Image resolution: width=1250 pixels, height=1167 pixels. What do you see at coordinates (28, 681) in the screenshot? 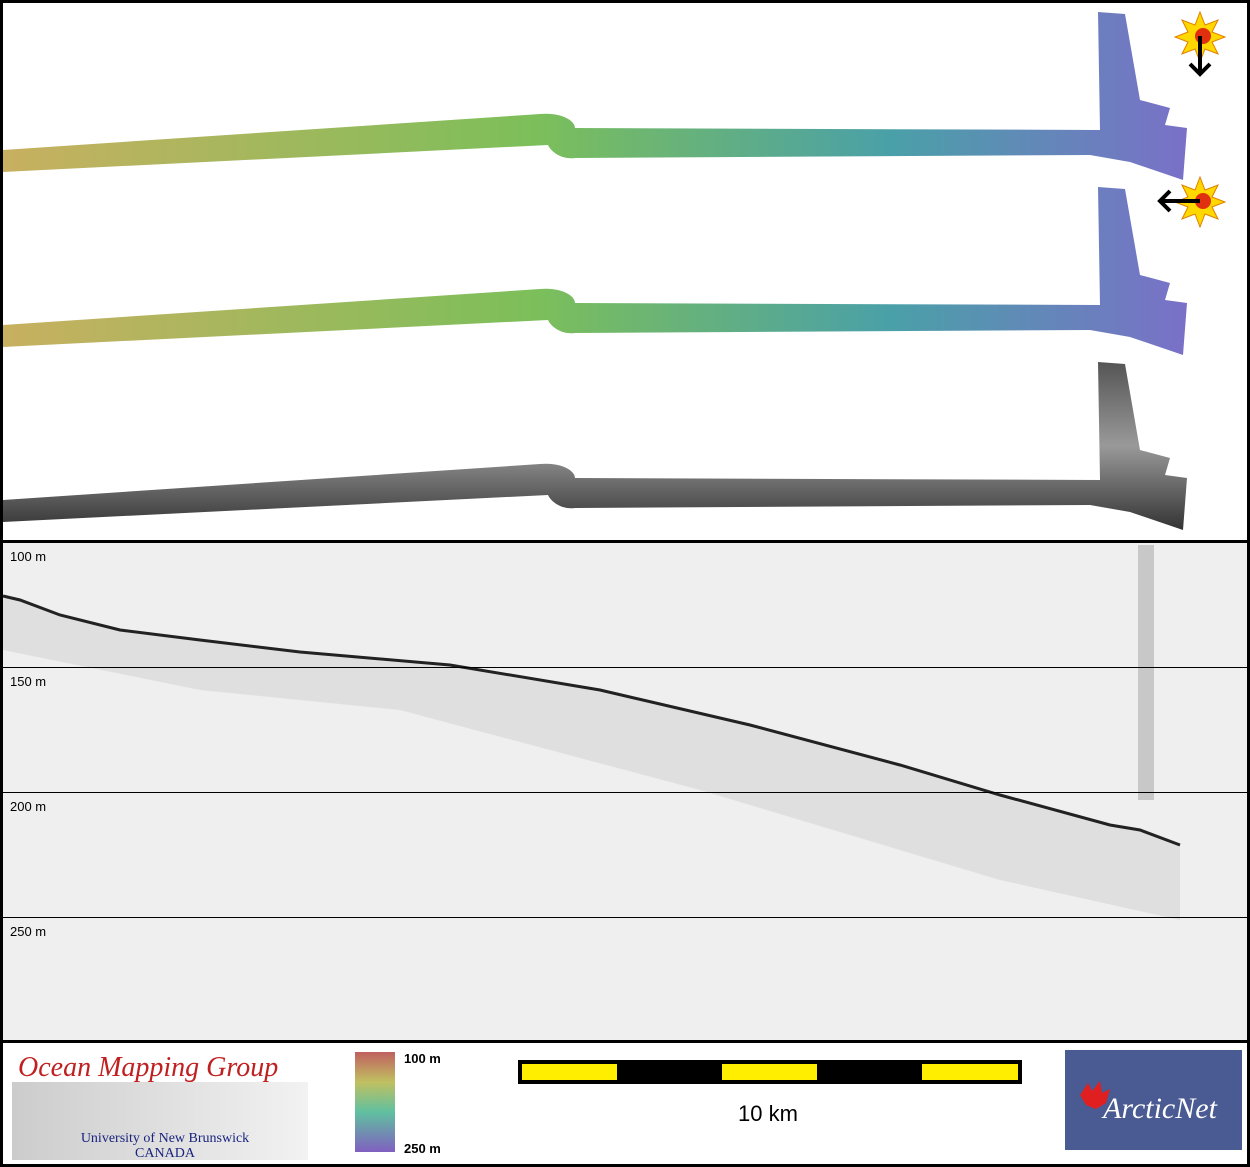
I see `depth-label: 150 m` at bounding box center [28, 681].